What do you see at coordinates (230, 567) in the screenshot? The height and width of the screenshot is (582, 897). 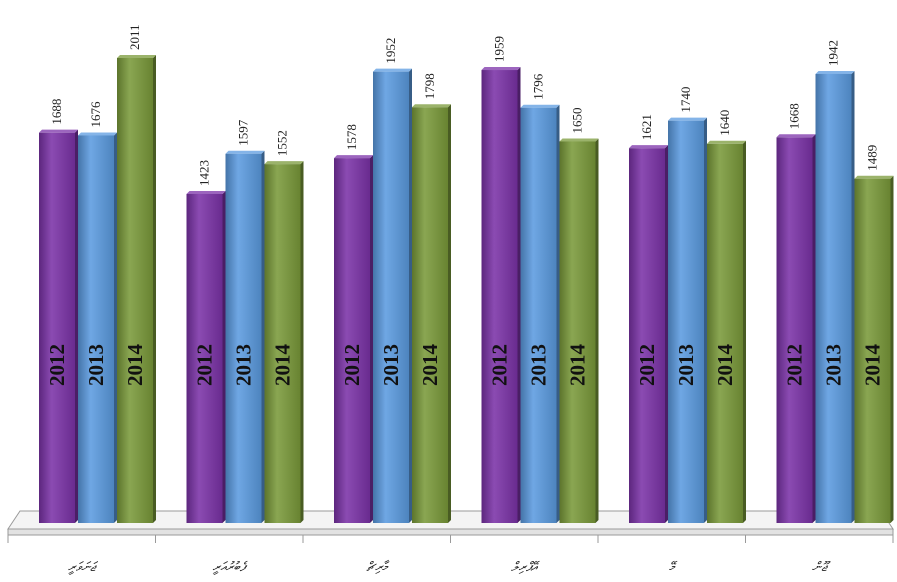 I see `category-label: ފެބުރުއަރީ` at bounding box center [230, 567].